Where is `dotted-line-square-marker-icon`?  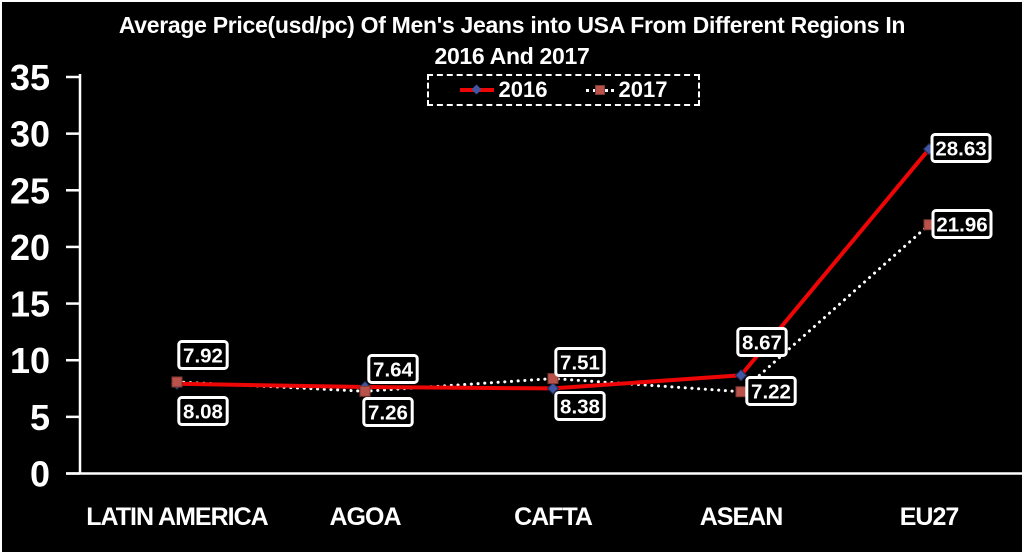 dotted-line-square-marker-icon is located at coordinates (599, 90).